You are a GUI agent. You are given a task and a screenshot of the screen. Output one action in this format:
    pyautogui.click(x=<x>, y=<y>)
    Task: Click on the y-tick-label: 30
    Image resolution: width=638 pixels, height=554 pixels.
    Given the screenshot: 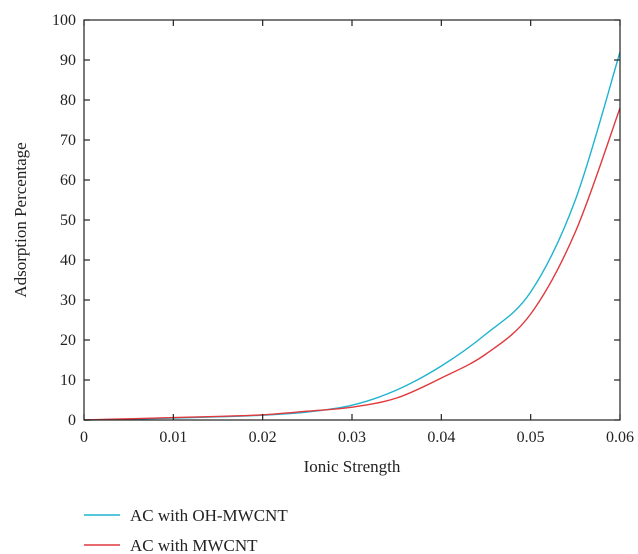 What is the action you would take?
    pyautogui.click(x=68, y=300)
    